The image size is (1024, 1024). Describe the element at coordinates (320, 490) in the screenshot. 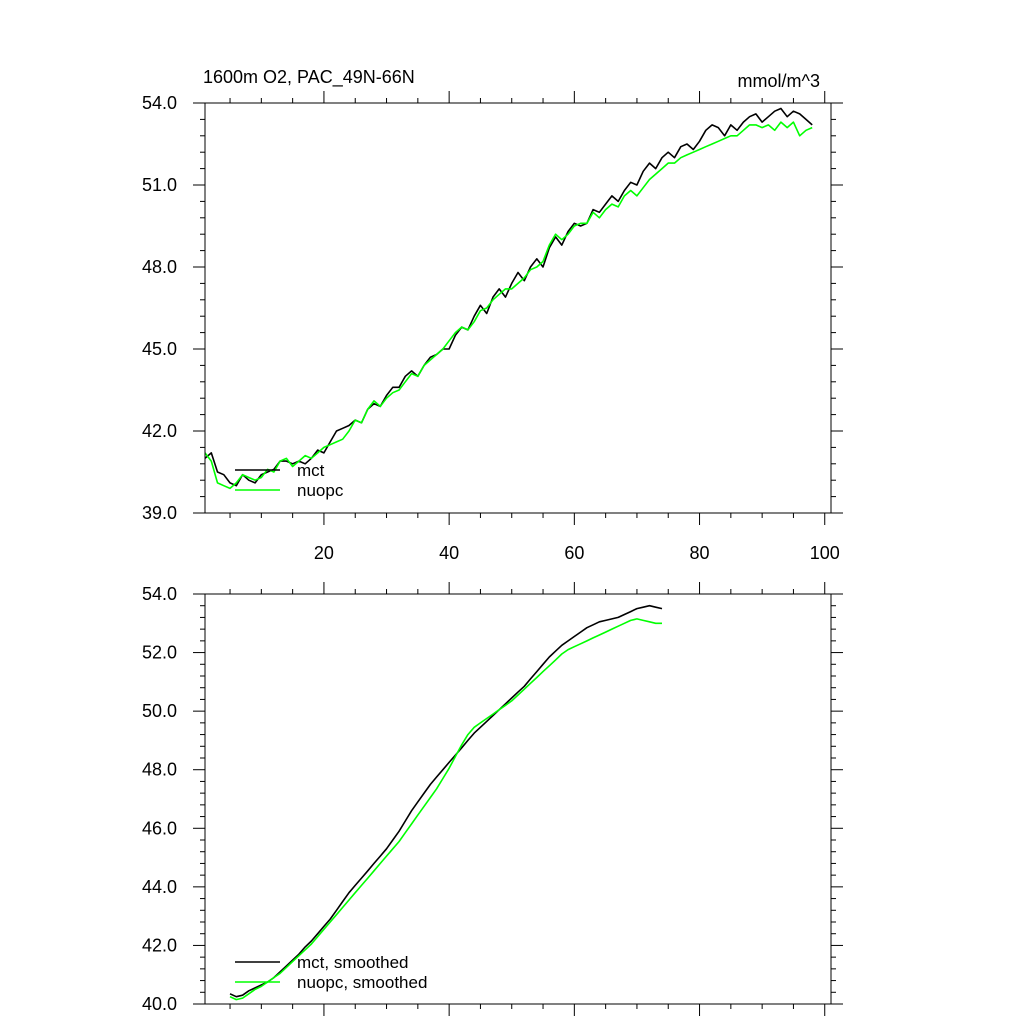

I see `legend-label: nuopc` at that location.